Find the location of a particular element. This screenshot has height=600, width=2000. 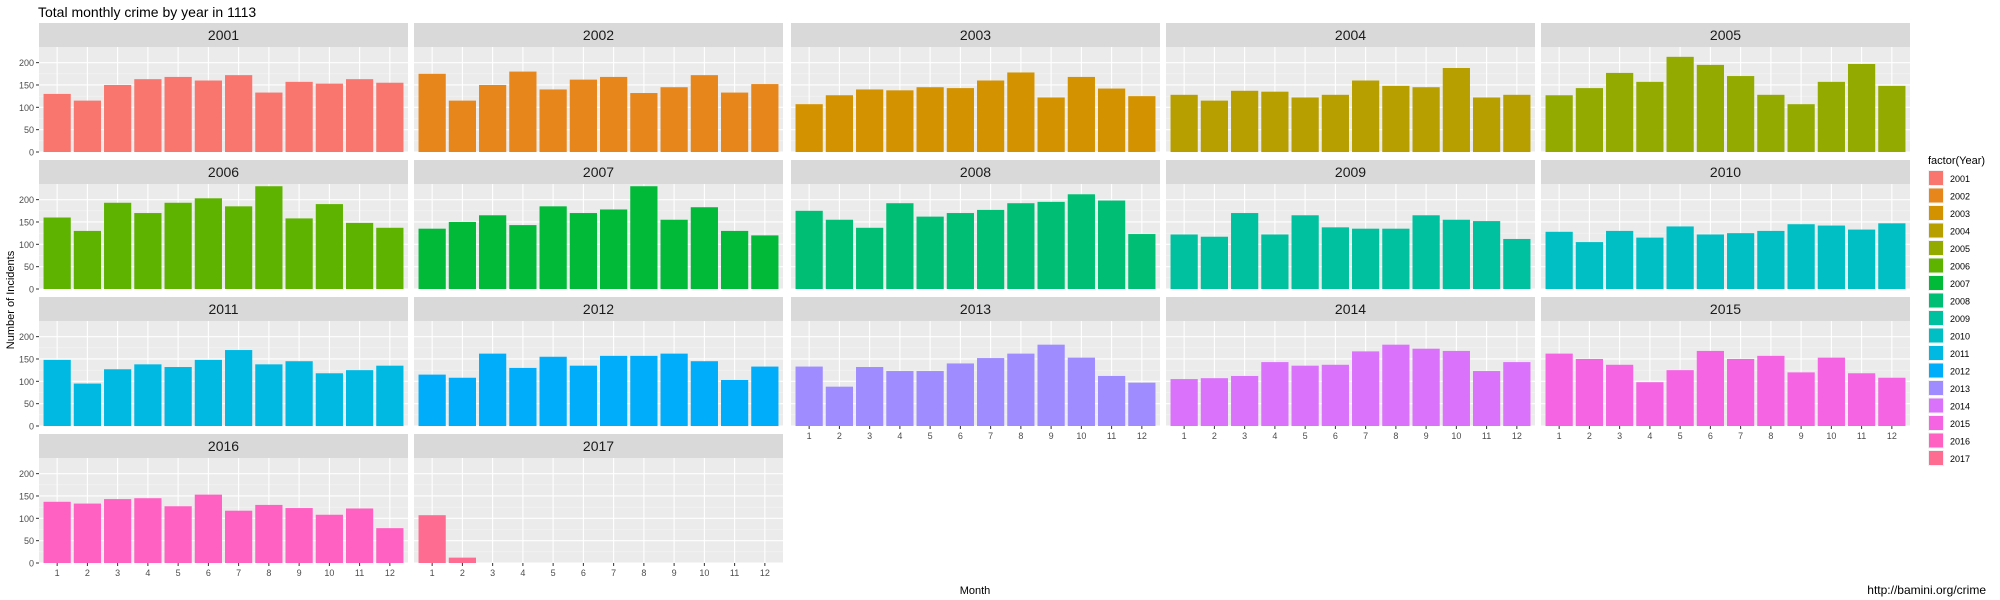

facet-strip-label: 2013 is located at coordinates (975, 309).